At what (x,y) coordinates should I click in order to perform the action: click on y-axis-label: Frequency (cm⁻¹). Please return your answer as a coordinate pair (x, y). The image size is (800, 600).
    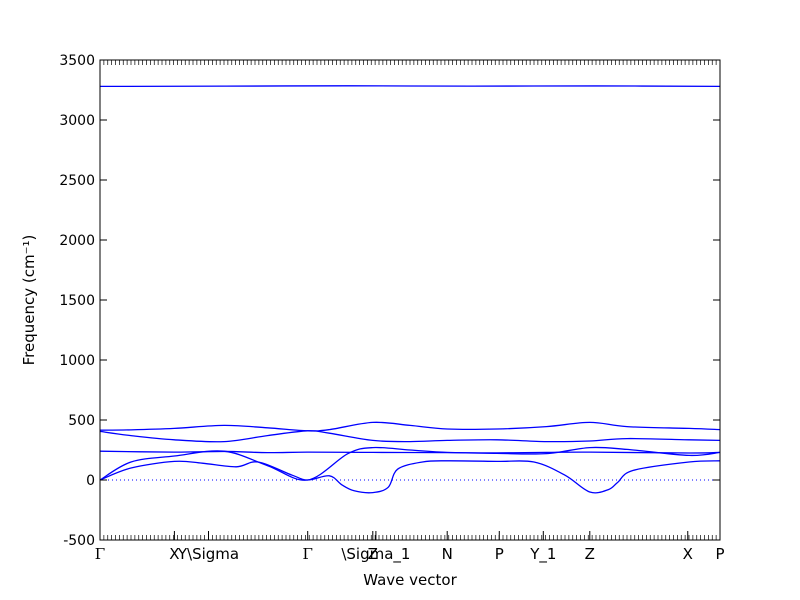
    Looking at the image, I should click on (29, 300).